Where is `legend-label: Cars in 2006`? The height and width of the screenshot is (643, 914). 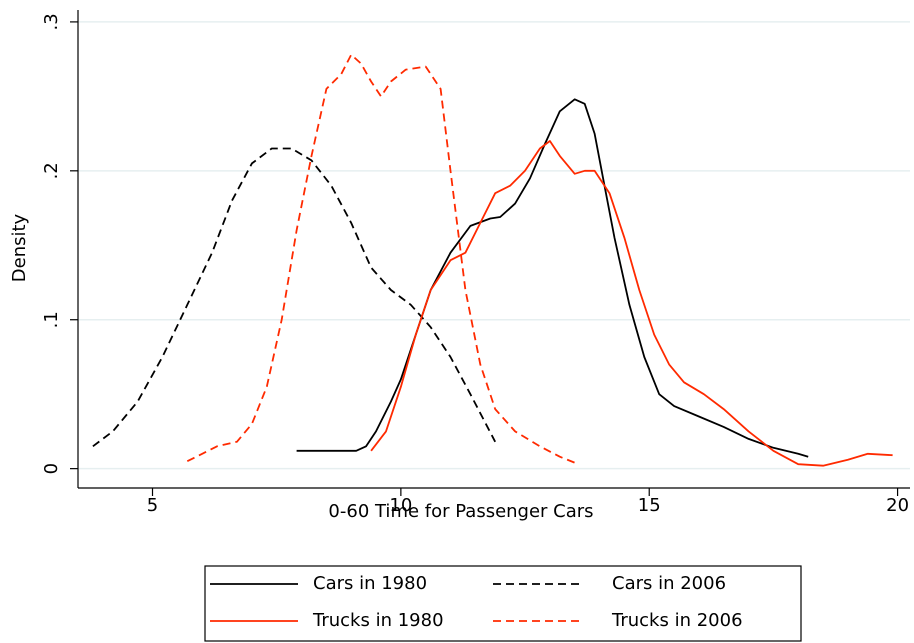 legend-label: Cars in 2006 is located at coordinates (669, 583).